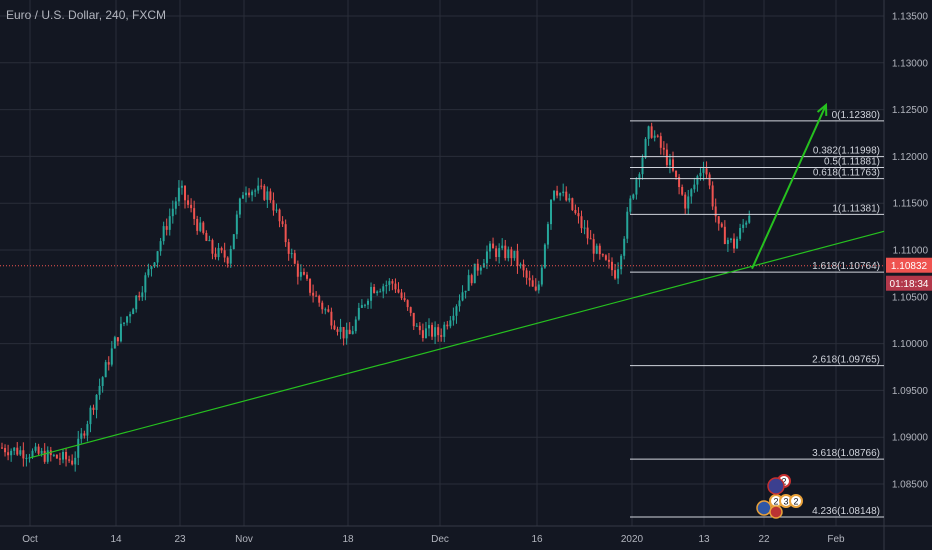 The image size is (932, 550). What do you see at coordinates (909, 284) in the screenshot?
I see `countdown-label: 01:18:34` at bounding box center [909, 284].